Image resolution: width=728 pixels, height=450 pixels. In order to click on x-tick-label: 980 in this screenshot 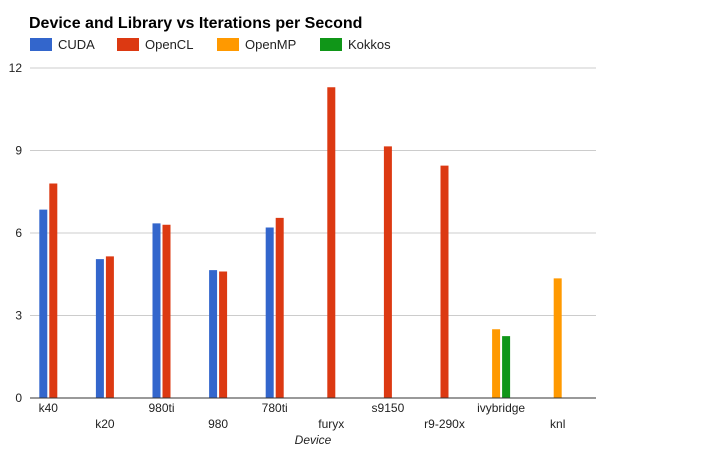, I will do `click(218, 424)`.